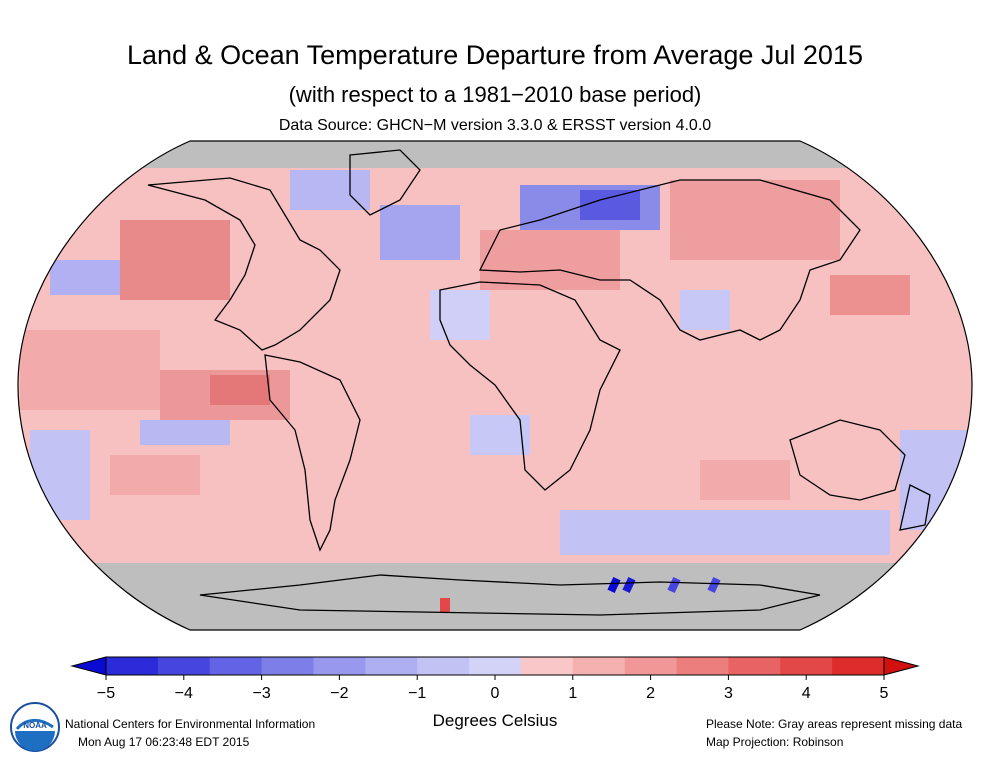 The width and height of the screenshot is (990, 765). Describe the element at coordinates (650, 693) in the screenshot. I see `colorbar-tick-label: 2` at that location.